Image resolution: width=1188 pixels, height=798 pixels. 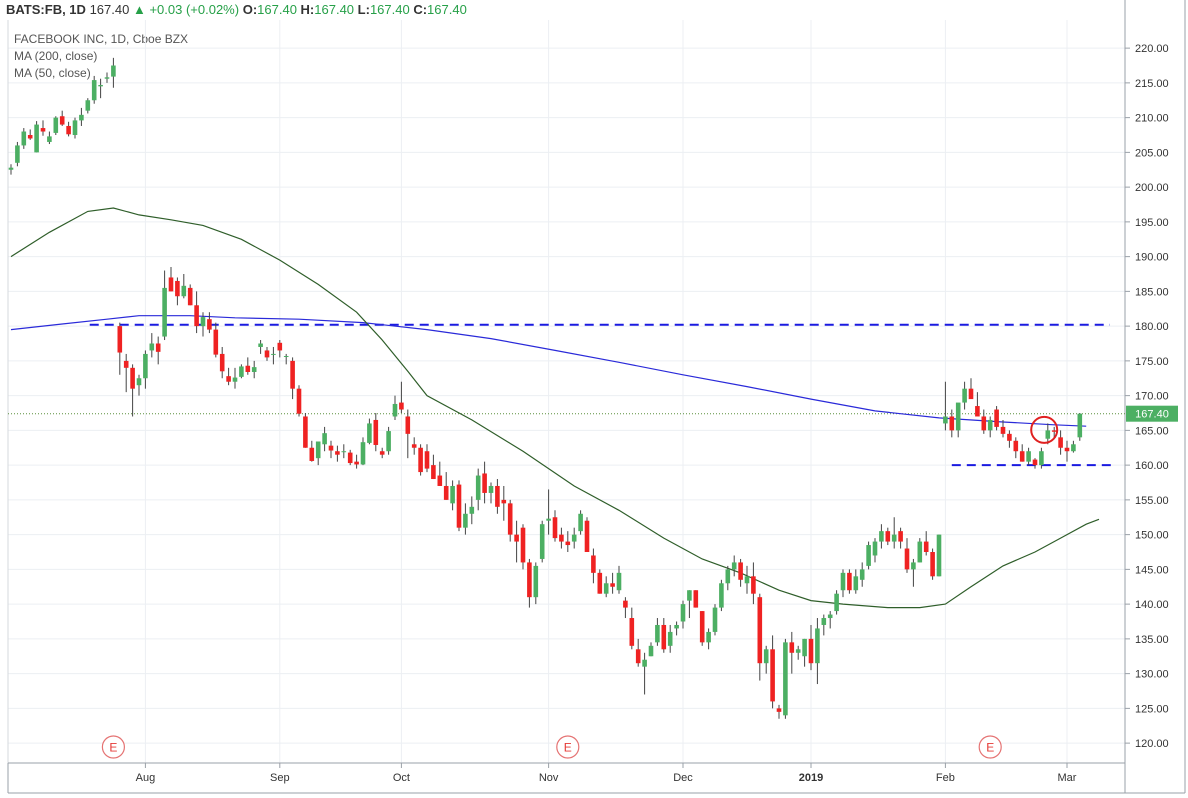 I want to click on x-tick-label: Sep, so click(x=280, y=778).